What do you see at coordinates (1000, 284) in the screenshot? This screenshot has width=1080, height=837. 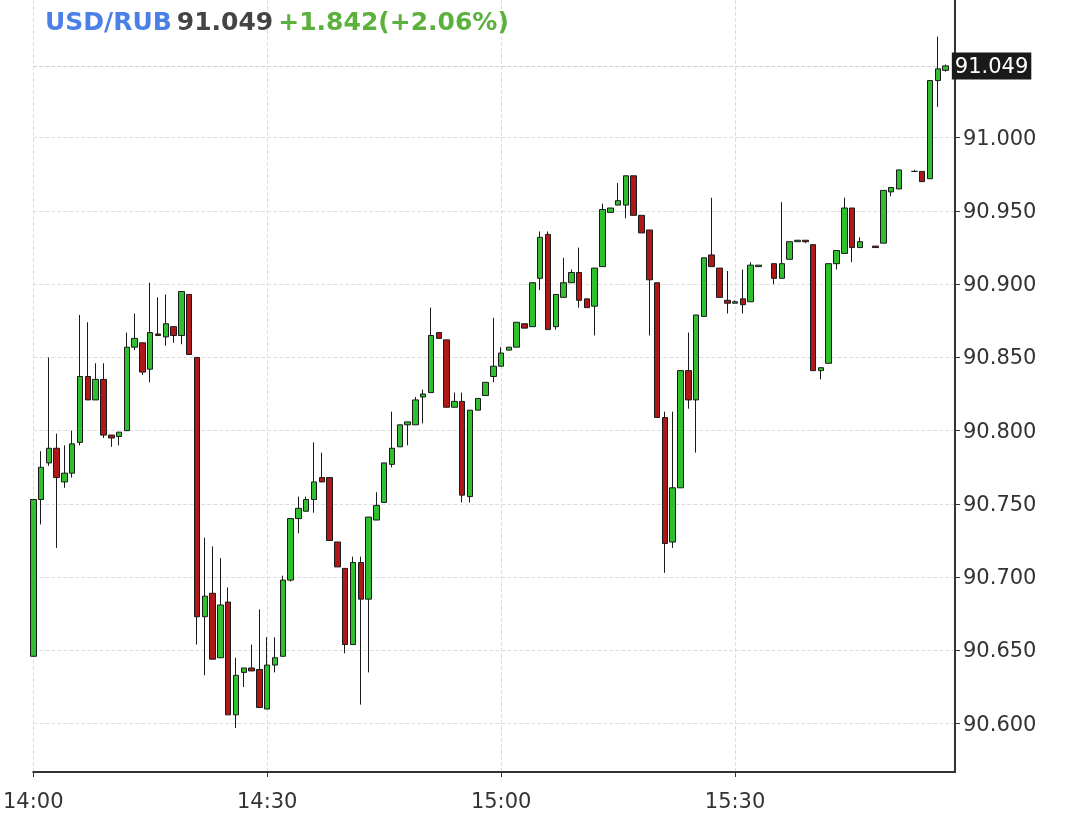 I see `y-tick-label: 90.900` at bounding box center [1000, 284].